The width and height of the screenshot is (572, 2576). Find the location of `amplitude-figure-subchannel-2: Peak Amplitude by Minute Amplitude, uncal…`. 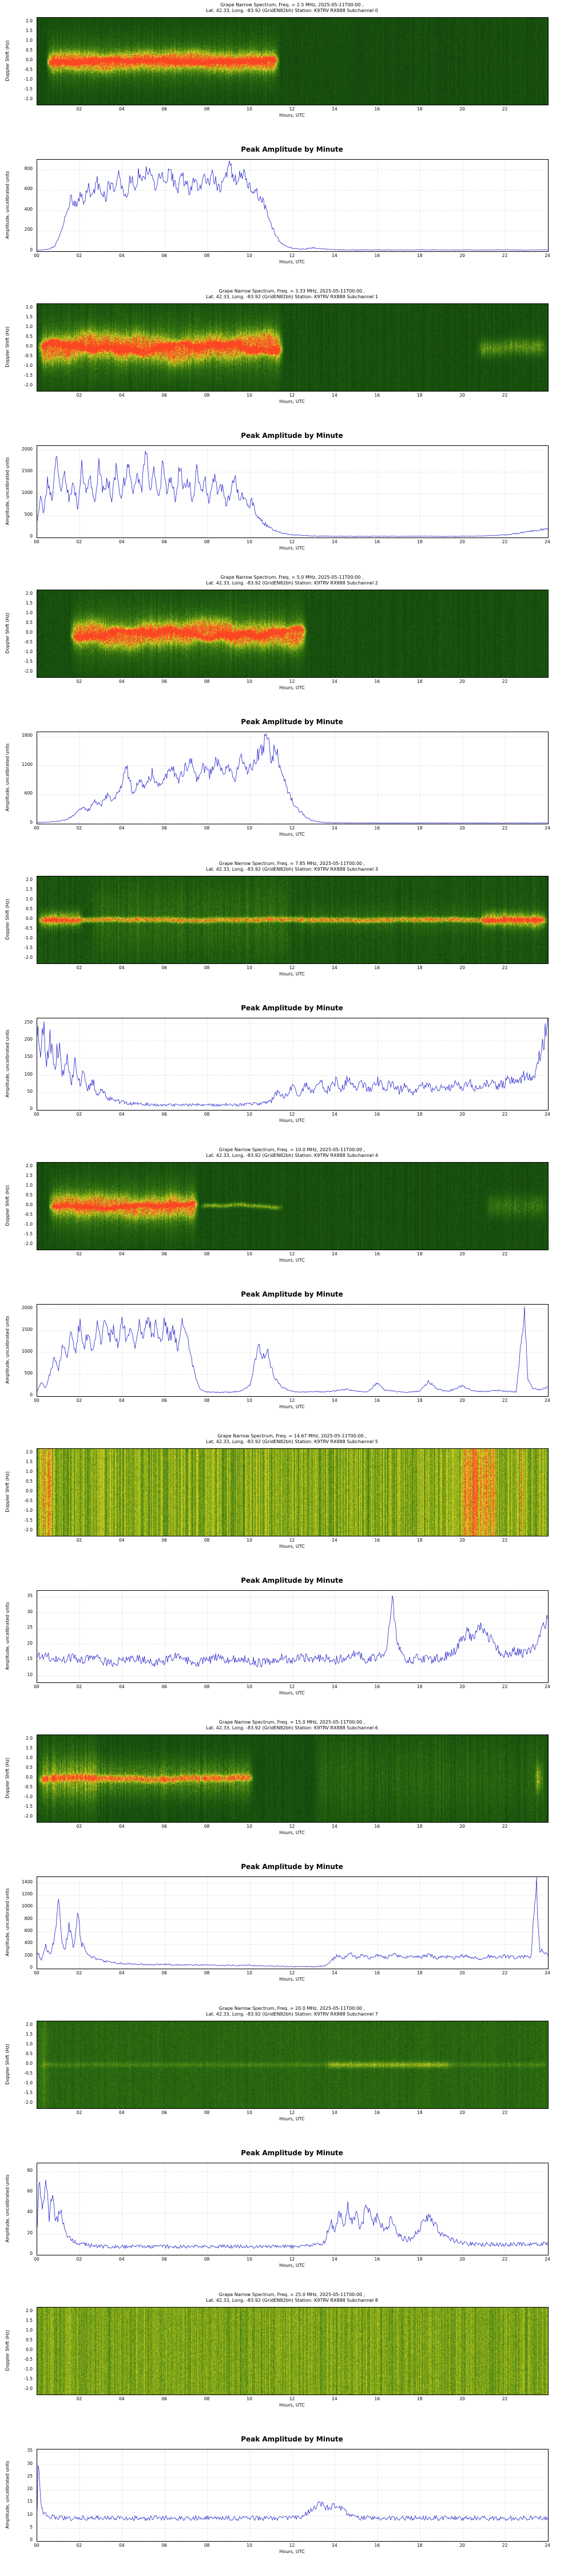

amplitude-figure-subchannel-2: Peak Amplitude by Minute Amplitude, uncal… is located at coordinates (286, 787).